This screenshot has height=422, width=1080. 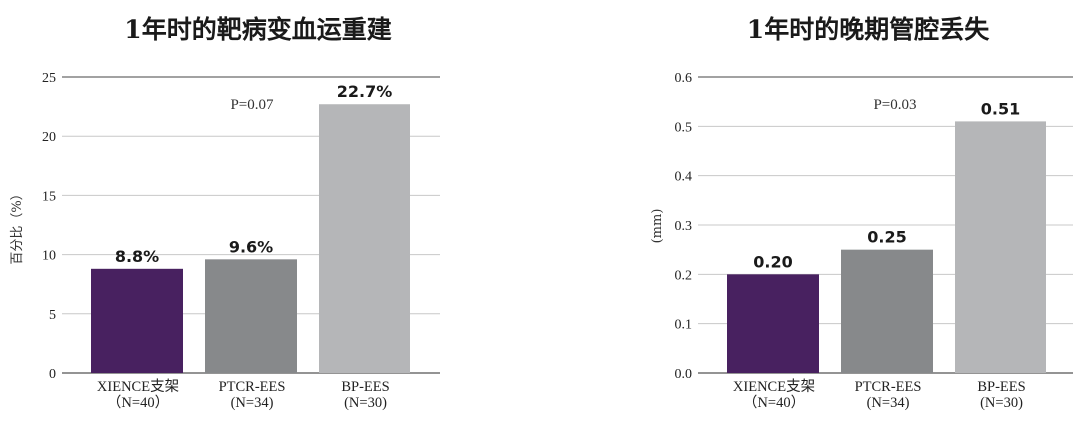 I want to click on chart-title: 1年时的靶病变血运重建, so click(x=257, y=29).